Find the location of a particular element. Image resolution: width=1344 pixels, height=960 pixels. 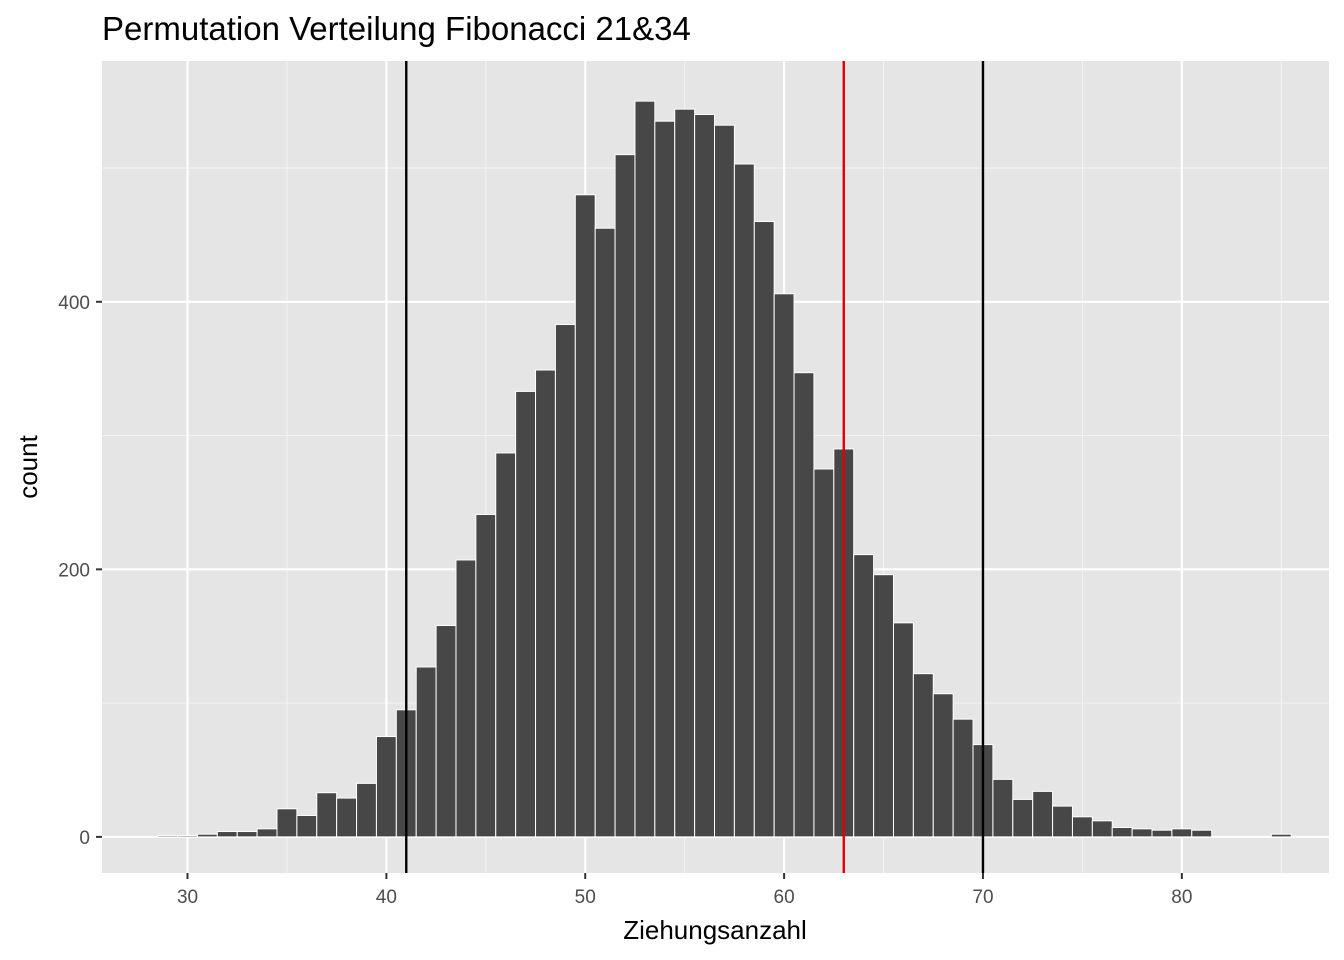

y-axis-ticks: 0 200 400 is located at coordinates (80, 571).